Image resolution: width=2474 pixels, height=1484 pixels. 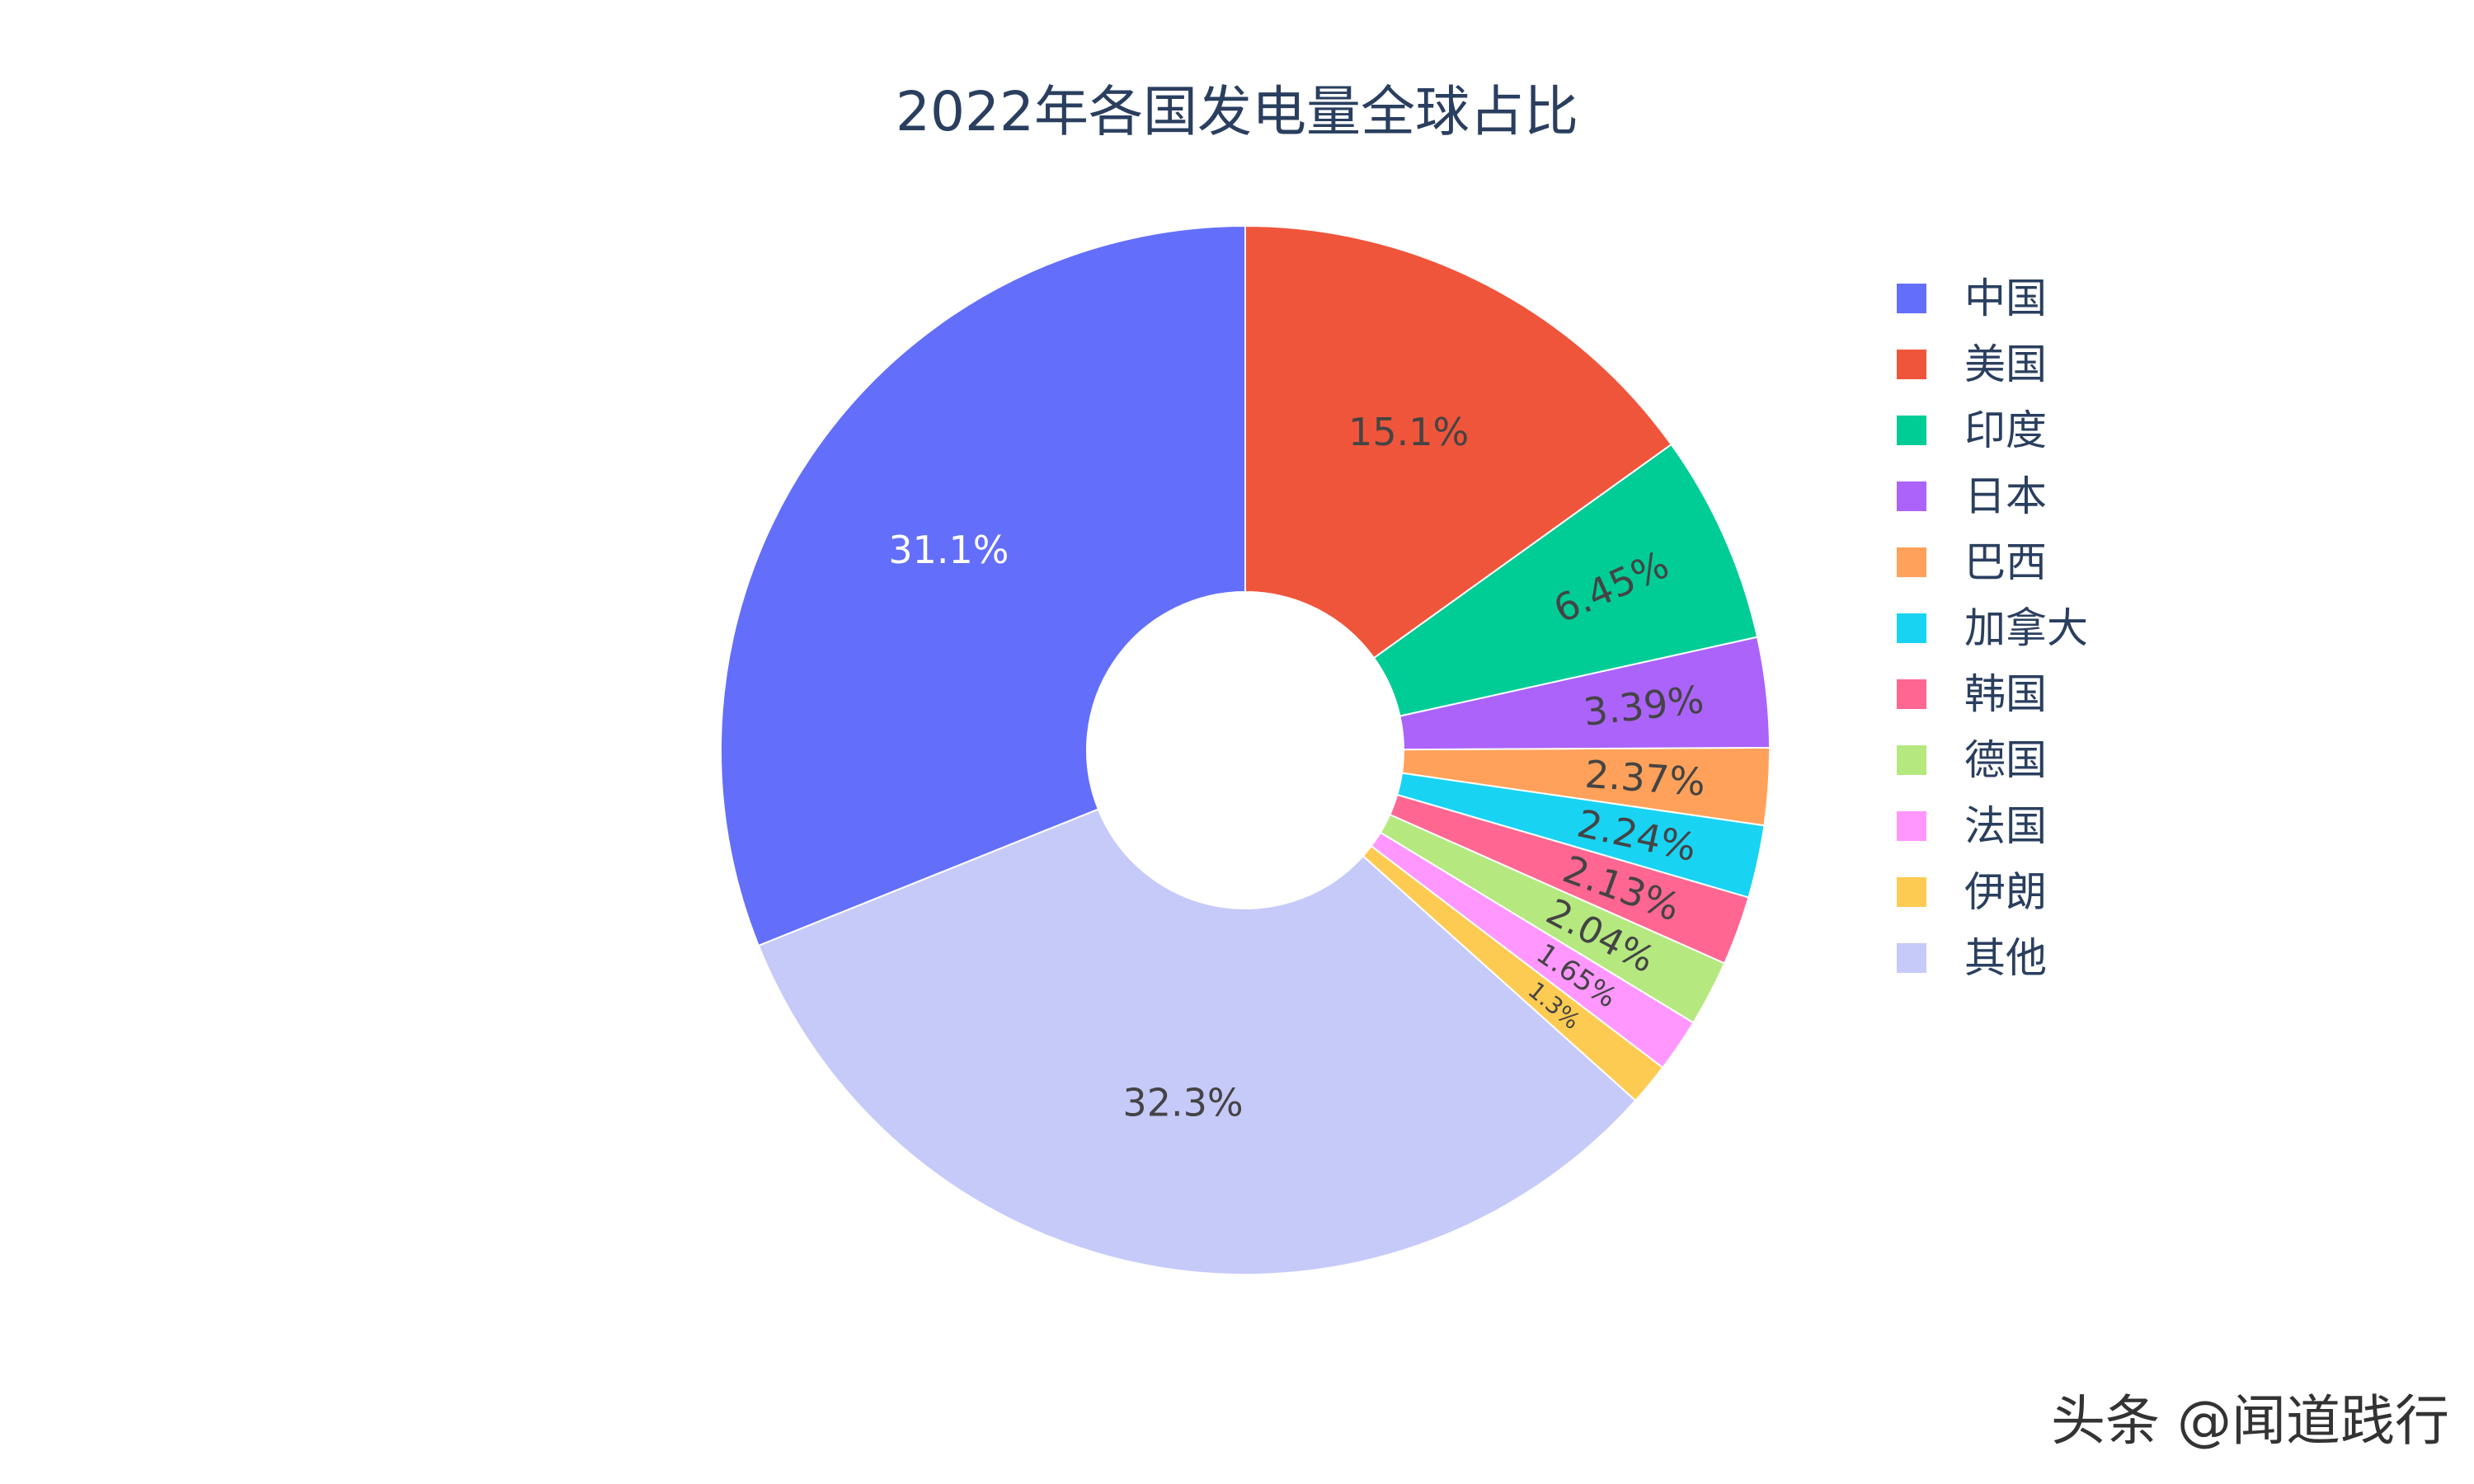 I want to click on legend-label: 日本, so click(x=2005, y=496).